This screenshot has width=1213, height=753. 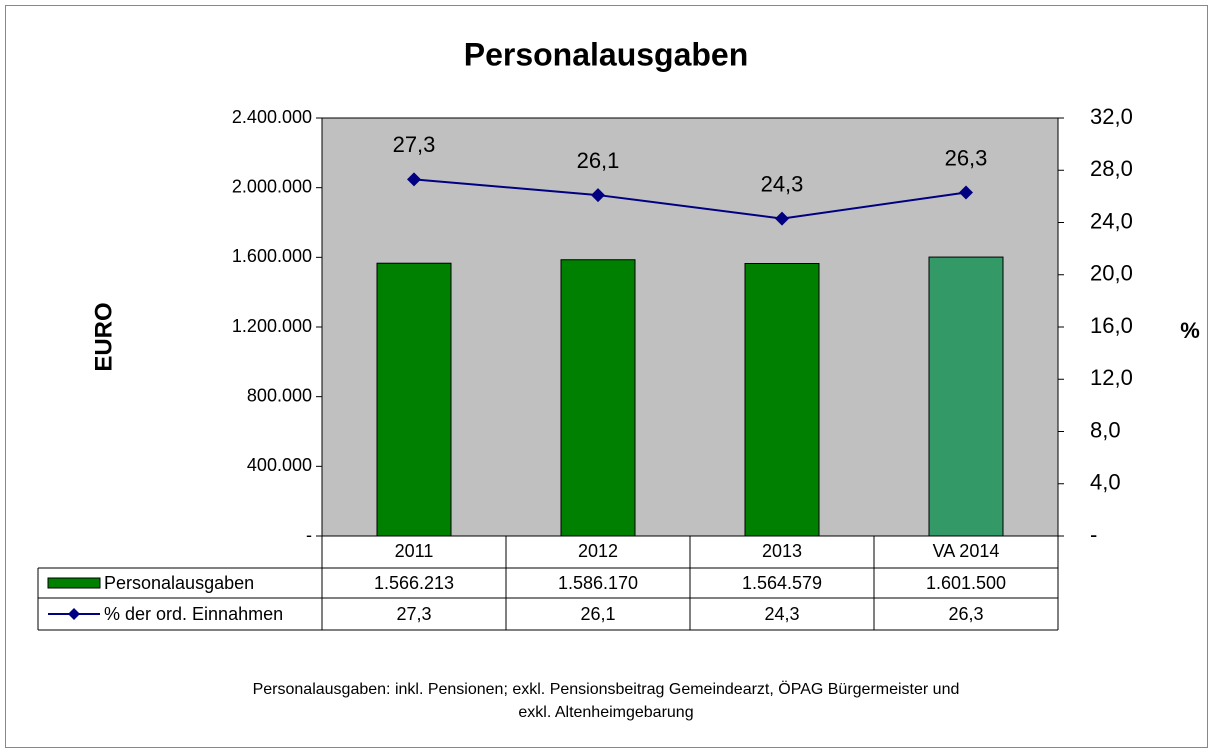 I want to click on y2-tick-label: 8,0, so click(x=1105, y=429).